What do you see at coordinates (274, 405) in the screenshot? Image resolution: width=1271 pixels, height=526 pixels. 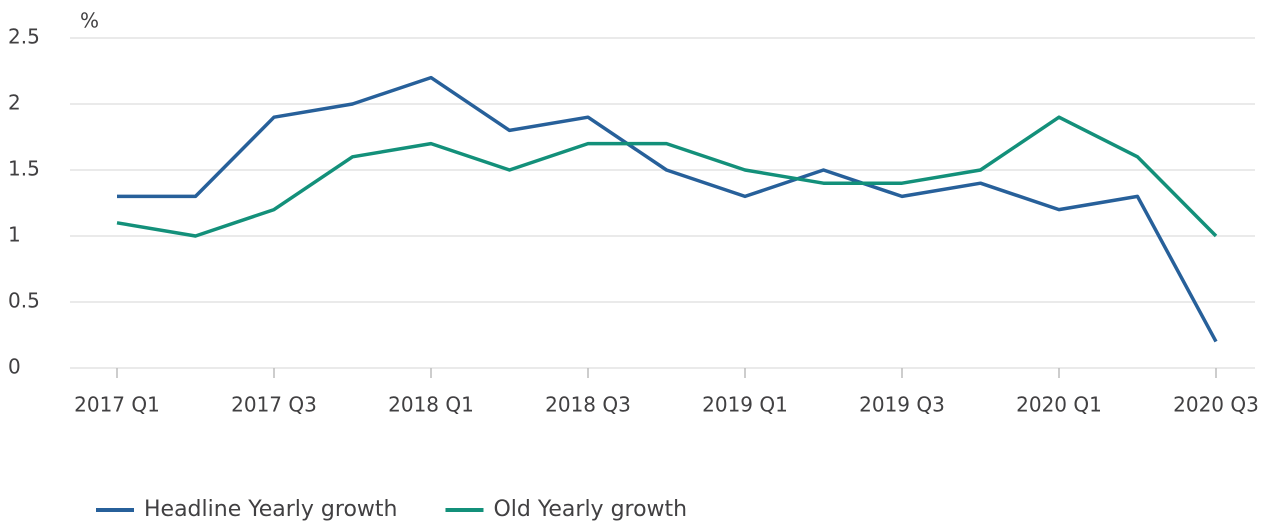 I see `x-tick-label: 2017 Q3` at bounding box center [274, 405].